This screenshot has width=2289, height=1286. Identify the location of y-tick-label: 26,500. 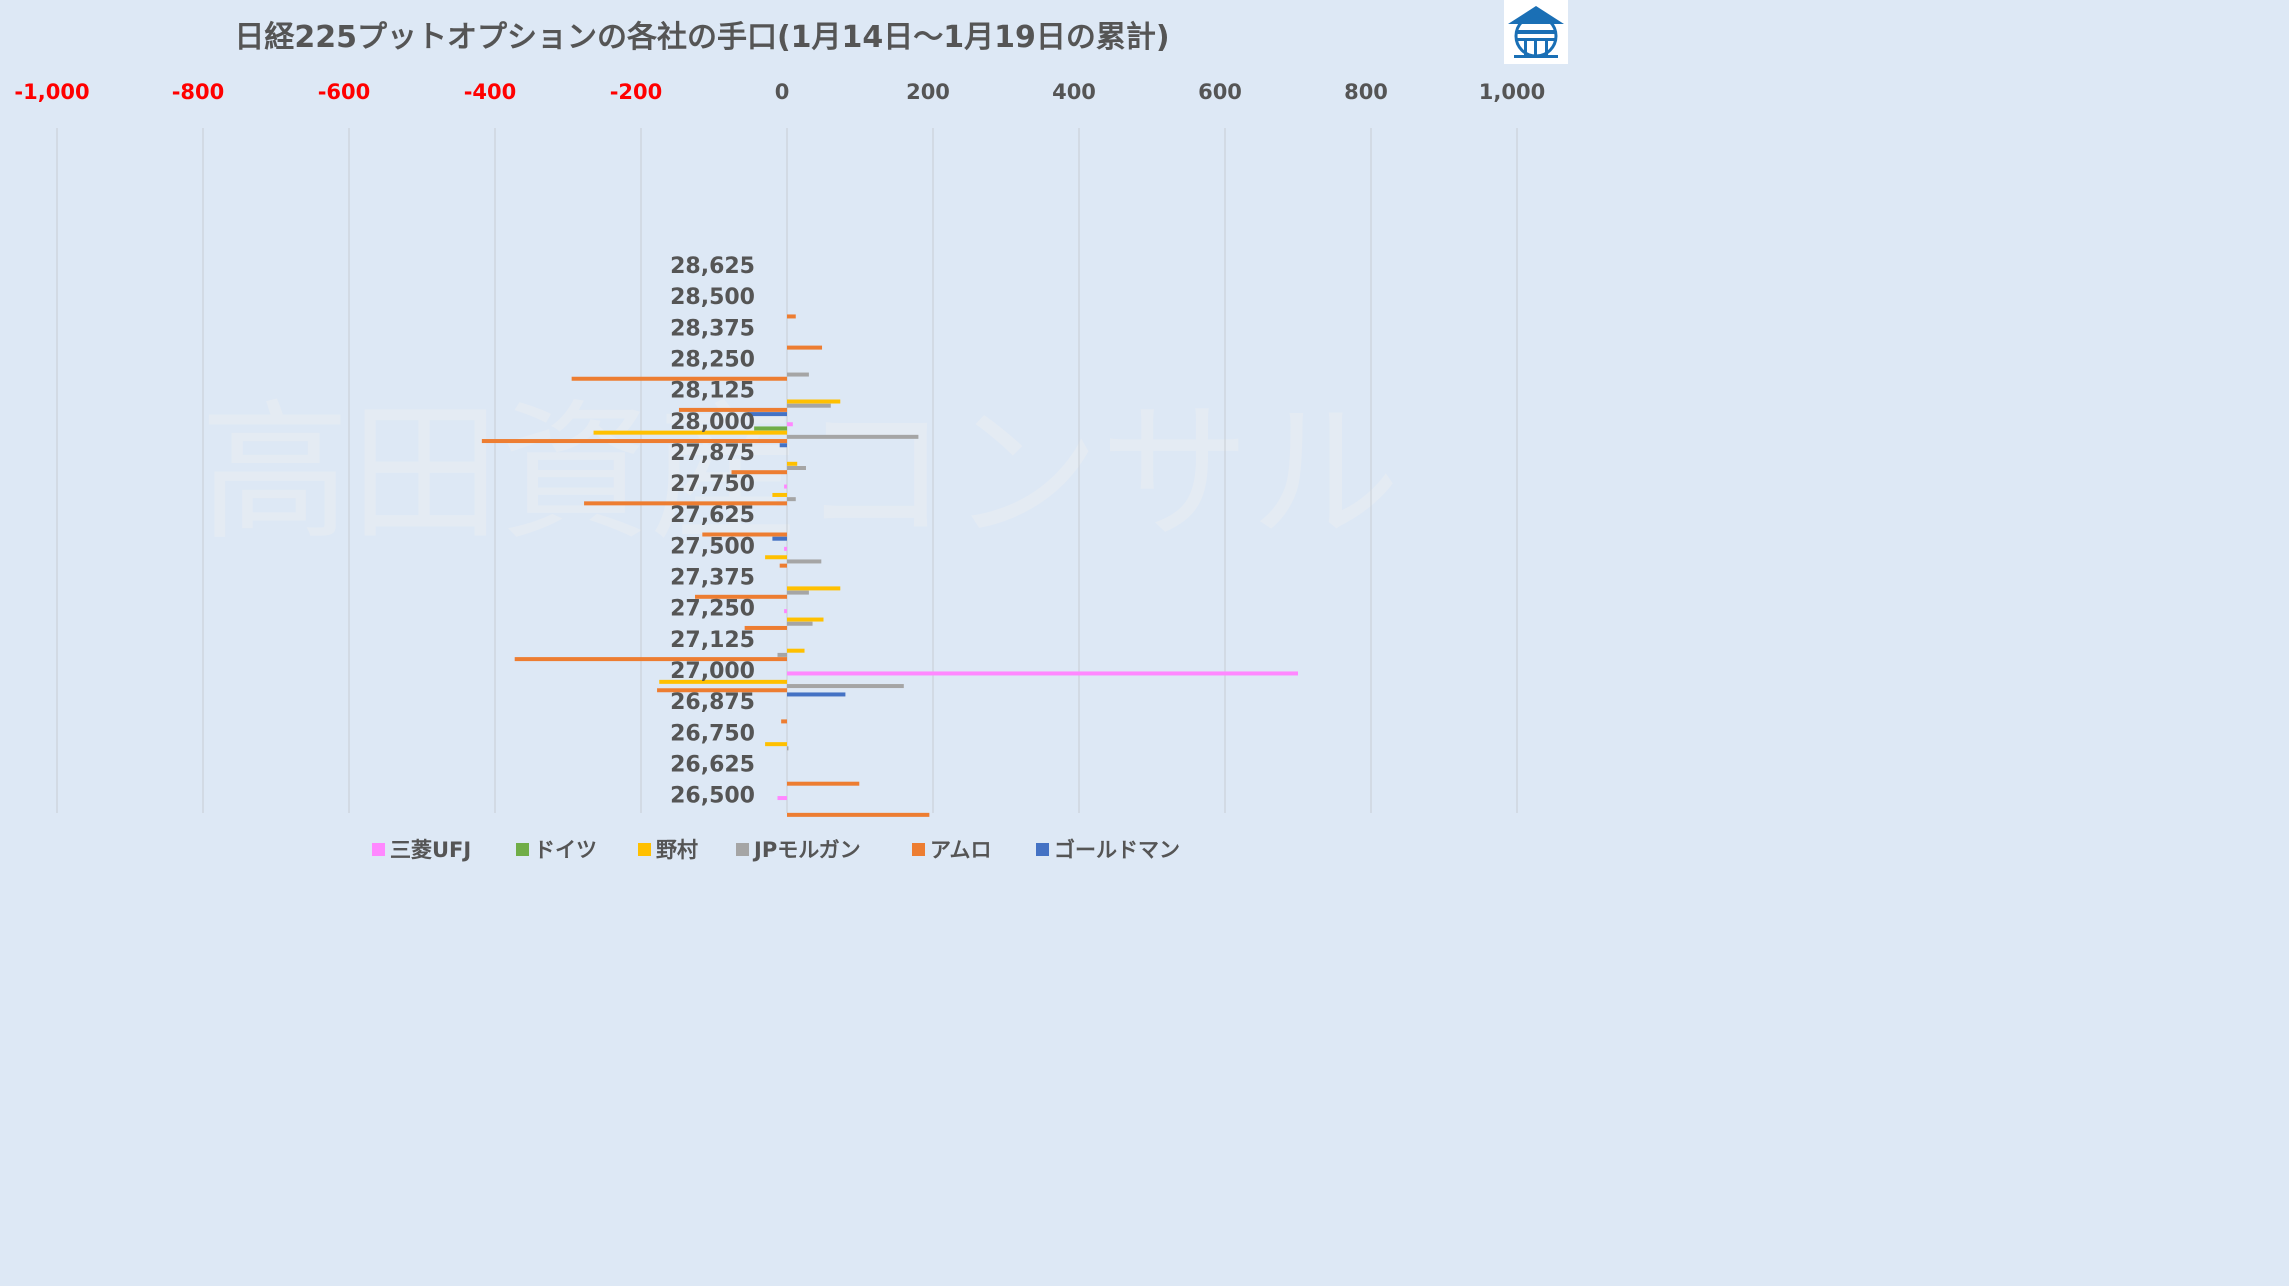
(712, 796).